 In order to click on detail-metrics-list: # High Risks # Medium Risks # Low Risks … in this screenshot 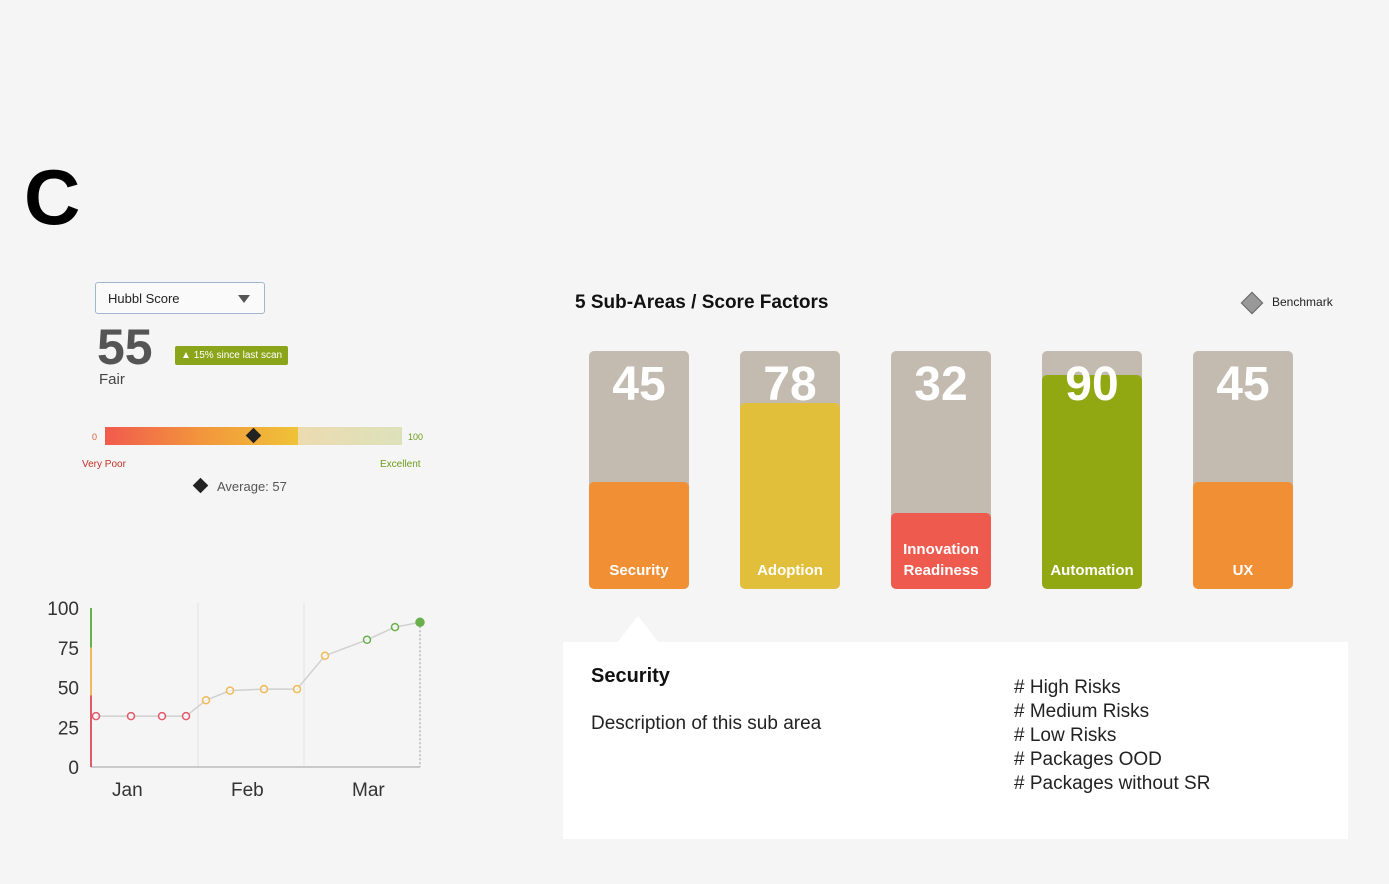, I will do `click(1112, 736)`.